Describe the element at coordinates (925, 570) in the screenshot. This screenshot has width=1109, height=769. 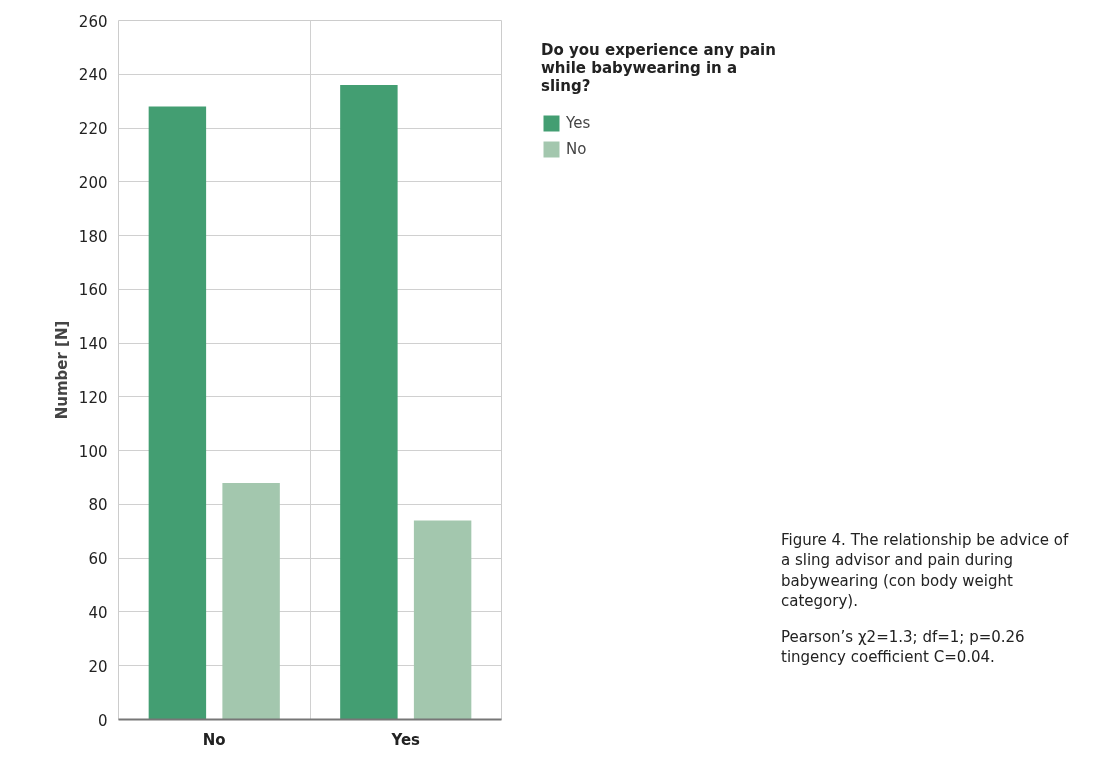
I see `caption: Figure 4. The relationship be advice of a sling advisor and pain during babywearing (con body weight category).` at that location.